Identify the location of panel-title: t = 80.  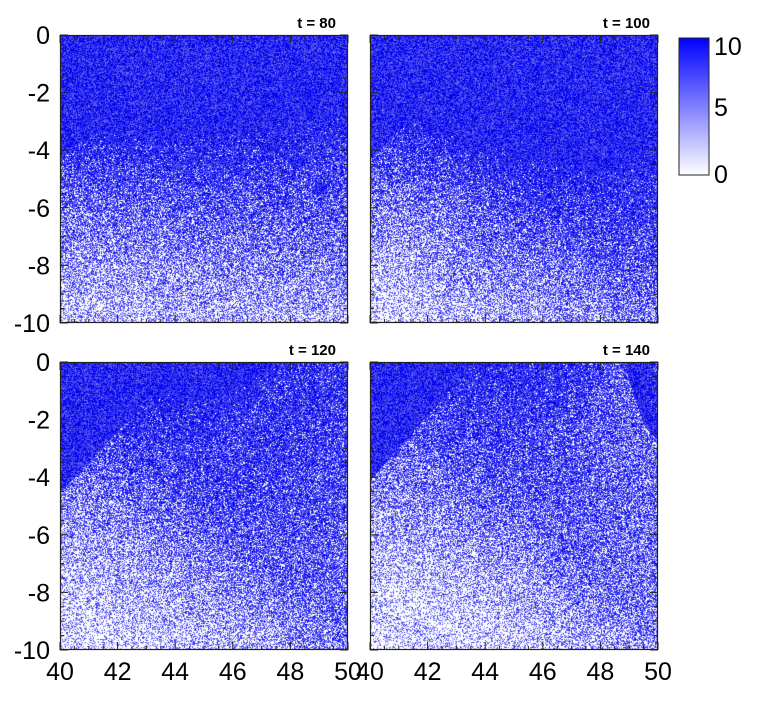
(316, 23).